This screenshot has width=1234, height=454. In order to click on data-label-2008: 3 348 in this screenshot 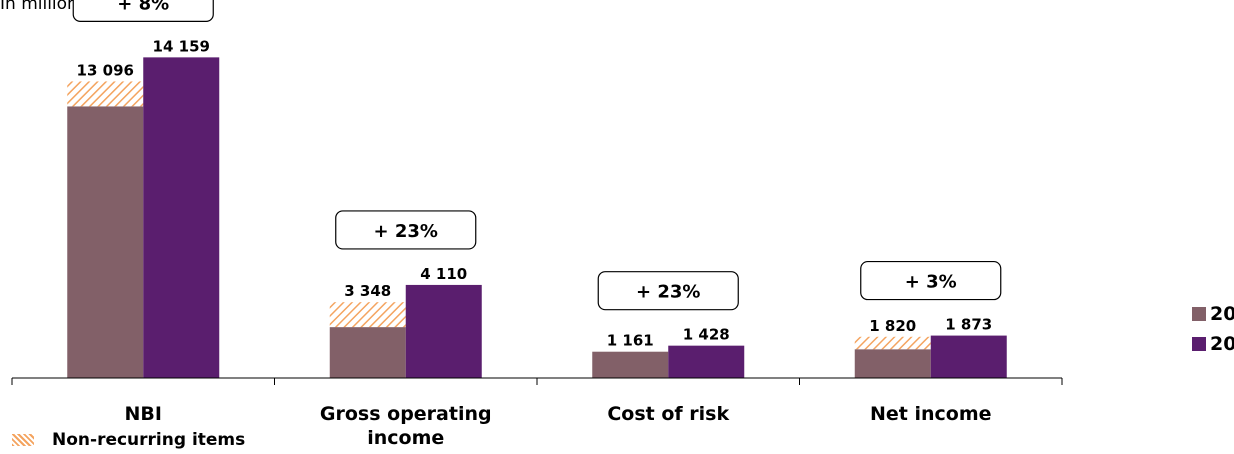, I will do `click(367, 291)`.